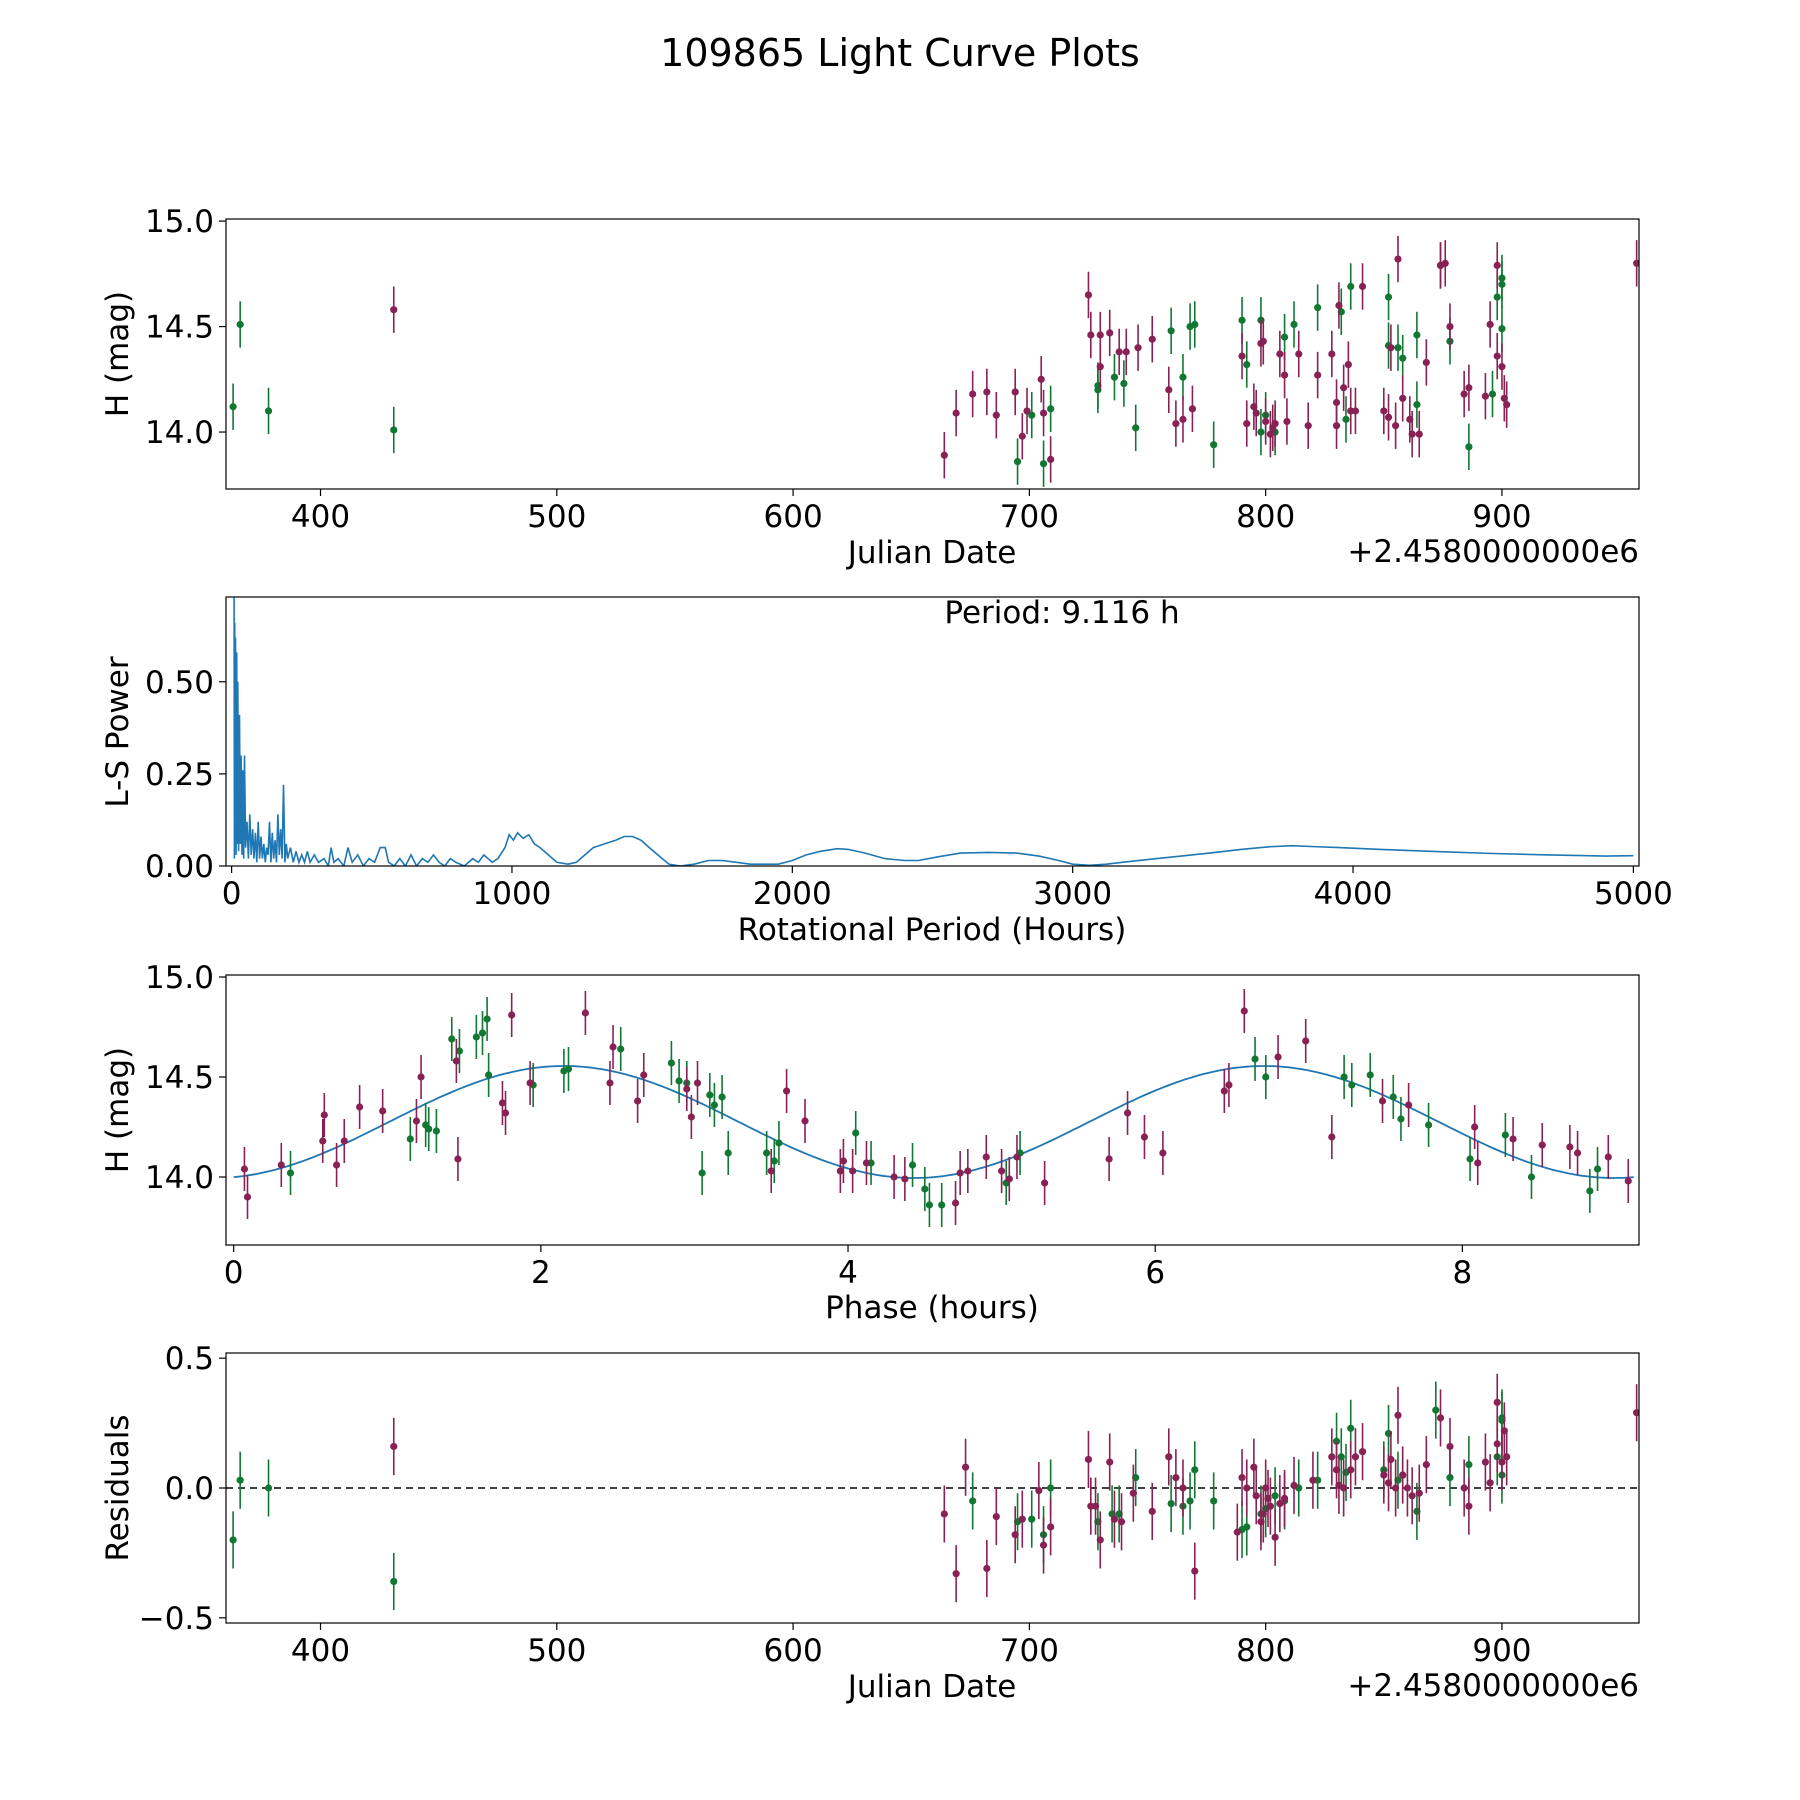  Describe the element at coordinates (931, 553) in the screenshot. I see `lightcurve-xlabel: Julian Date` at that location.